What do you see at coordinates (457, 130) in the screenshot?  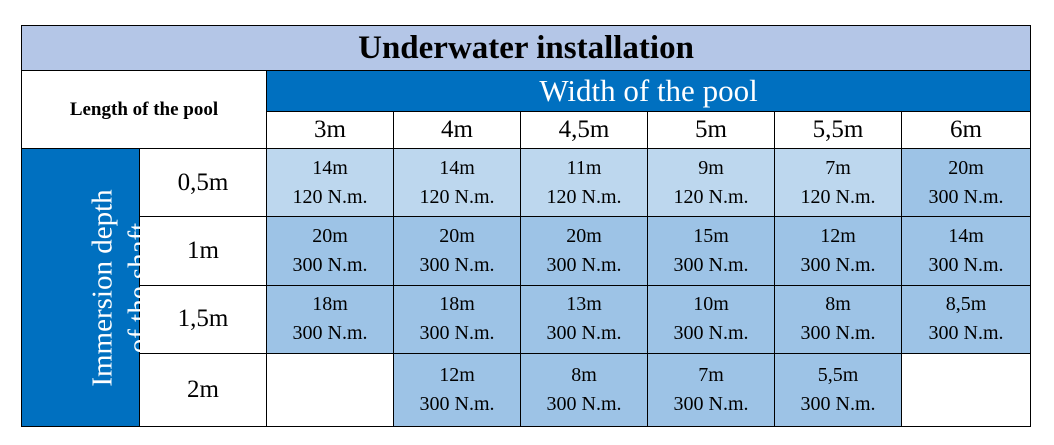 I see `width-col-header: 4m` at bounding box center [457, 130].